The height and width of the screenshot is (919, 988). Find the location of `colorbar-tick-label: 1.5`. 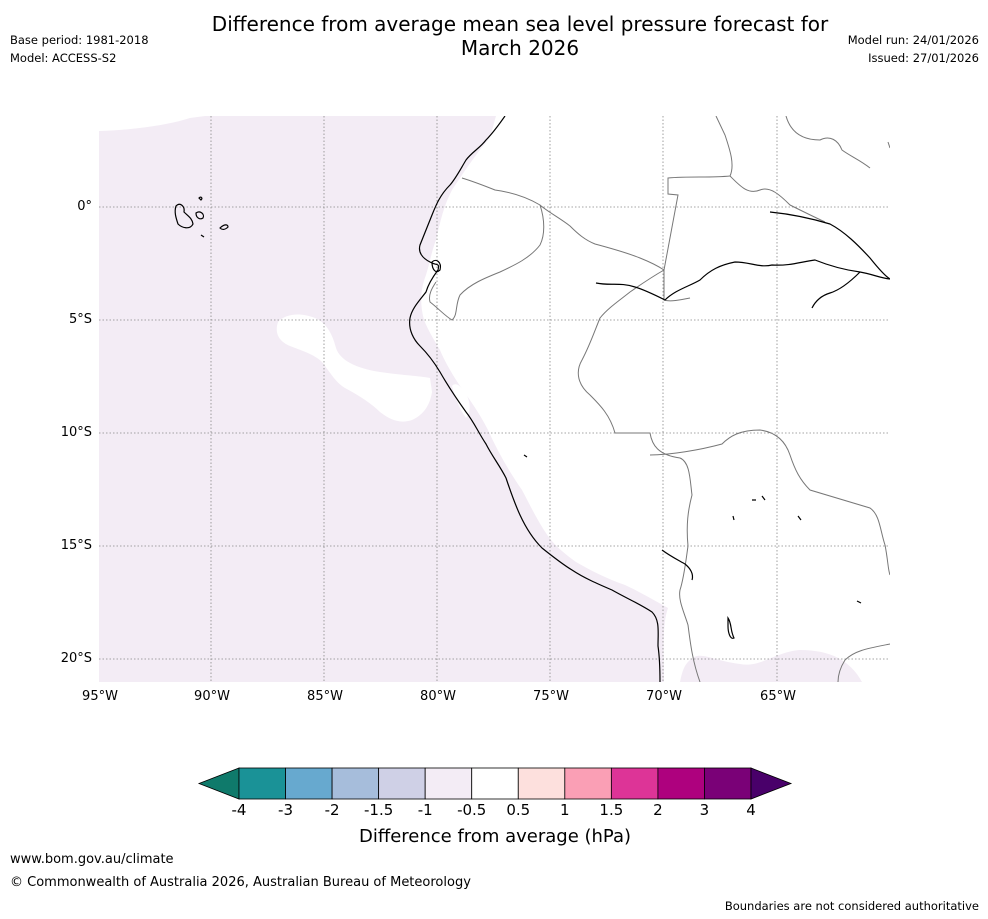

colorbar-tick-label: 1.5 is located at coordinates (611, 810).